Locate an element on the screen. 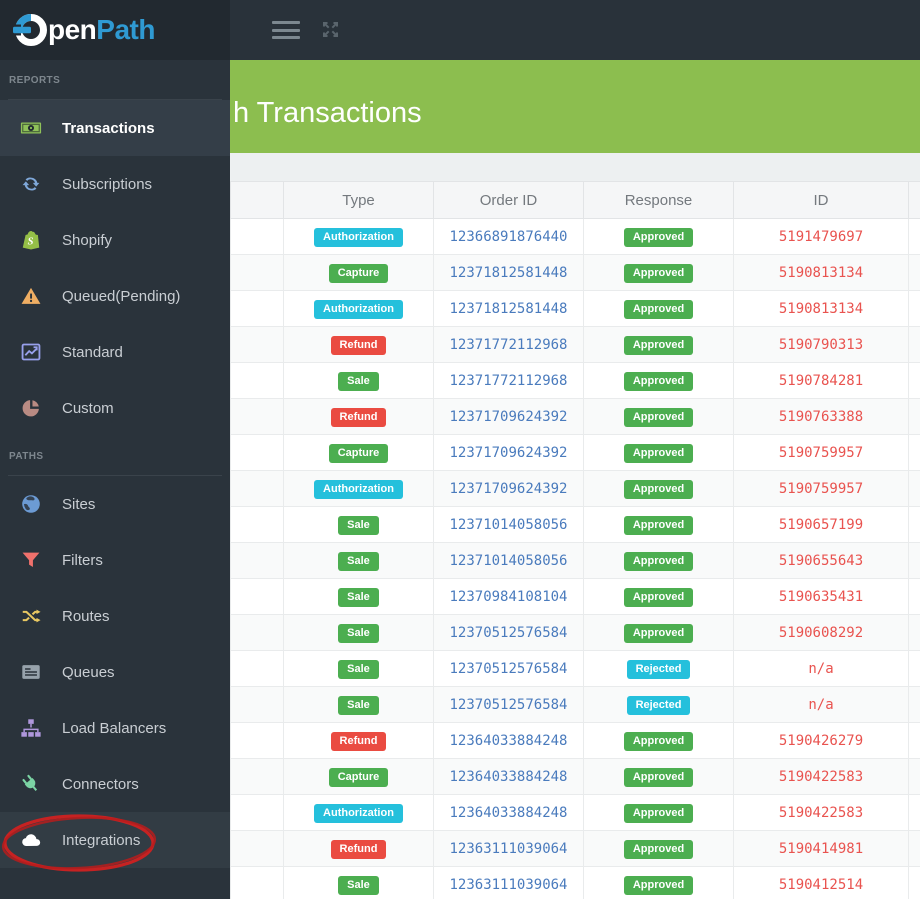  transaction-id-value: 5190813134 is located at coordinates (821, 308).